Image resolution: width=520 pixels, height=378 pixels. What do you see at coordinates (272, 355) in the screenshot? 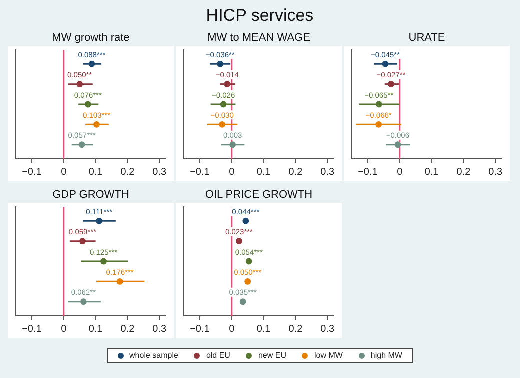
I see `legend-label: new EU` at bounding box center [272, 355].